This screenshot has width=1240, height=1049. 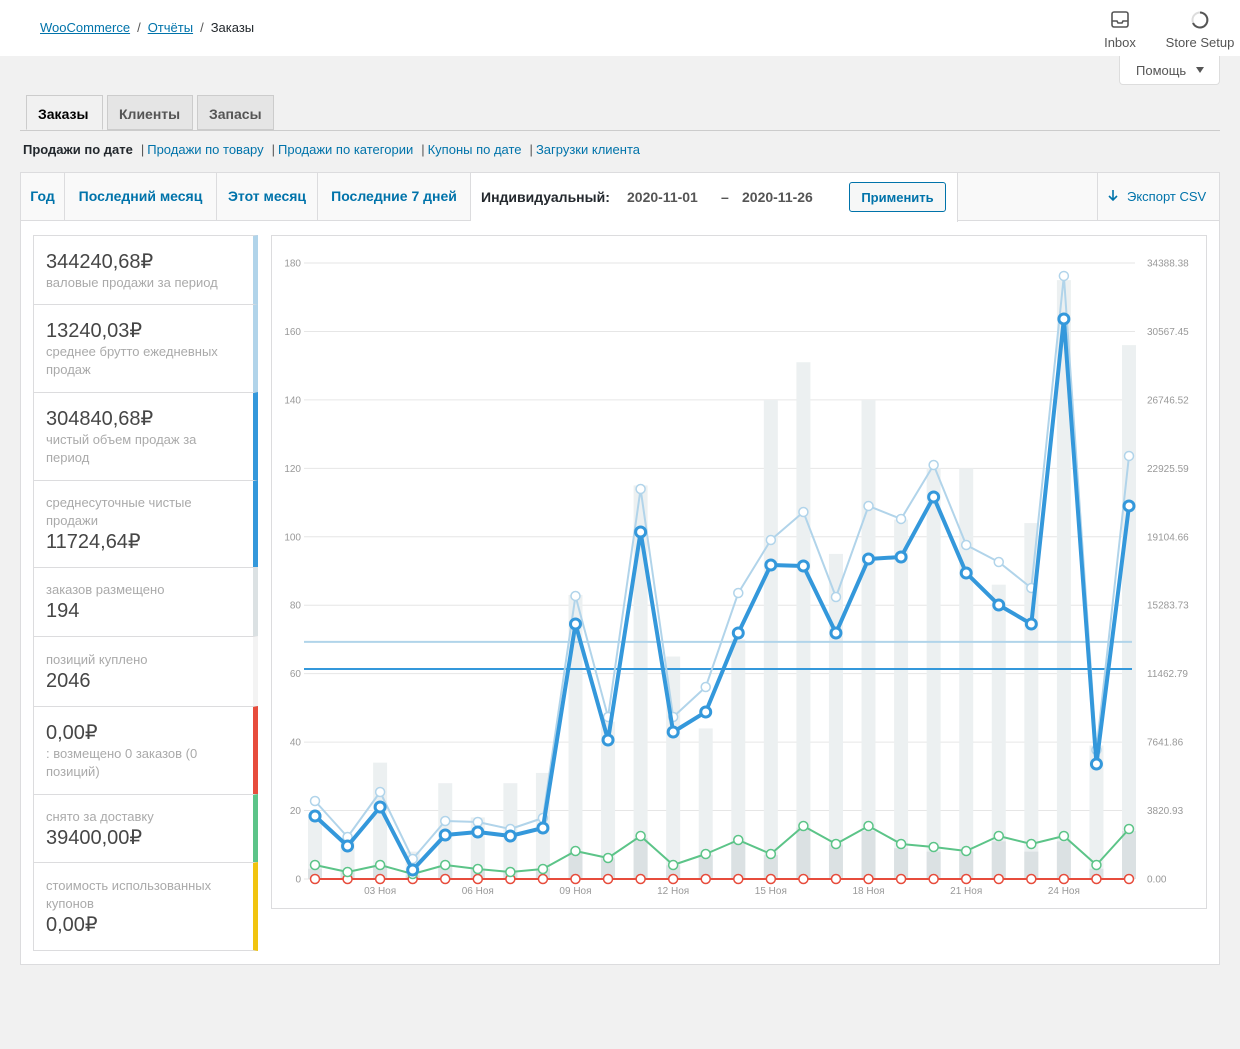 What do you see at coordinates (1200, 30) in the screenshot?
I see `store-setup-button: Store Setup` at bounding box center [1200, 30].